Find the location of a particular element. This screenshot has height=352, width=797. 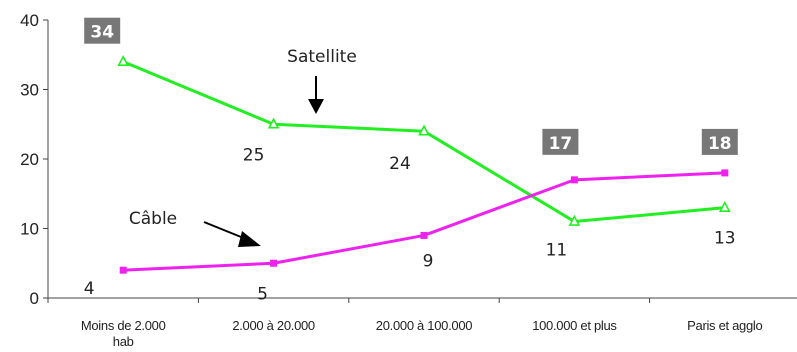

data-label: 5 is located at coordinates (262, 294).